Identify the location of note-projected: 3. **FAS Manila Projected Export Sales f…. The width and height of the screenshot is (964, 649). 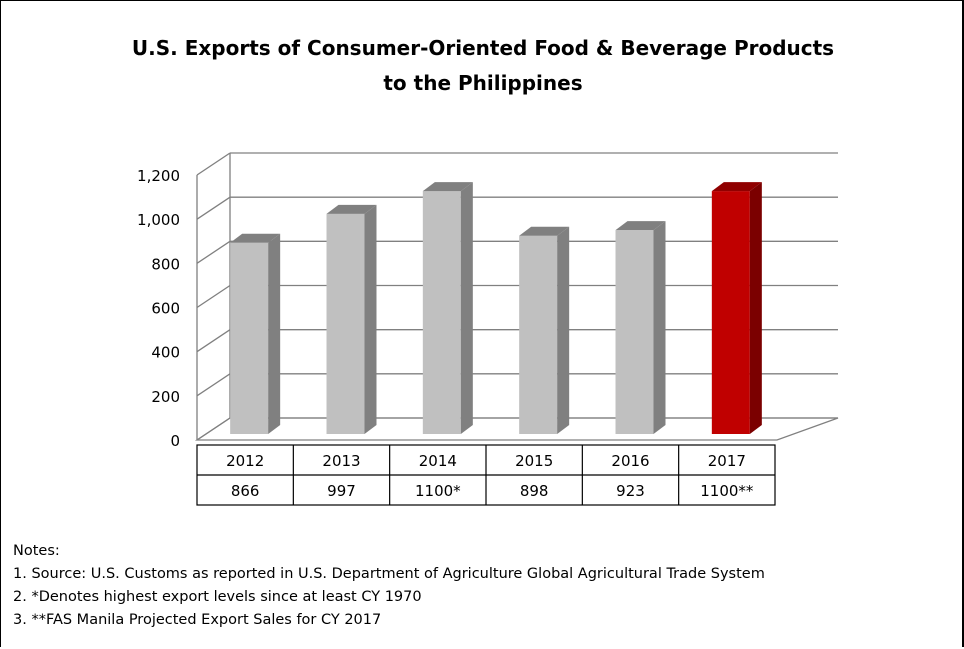
(197, 620).